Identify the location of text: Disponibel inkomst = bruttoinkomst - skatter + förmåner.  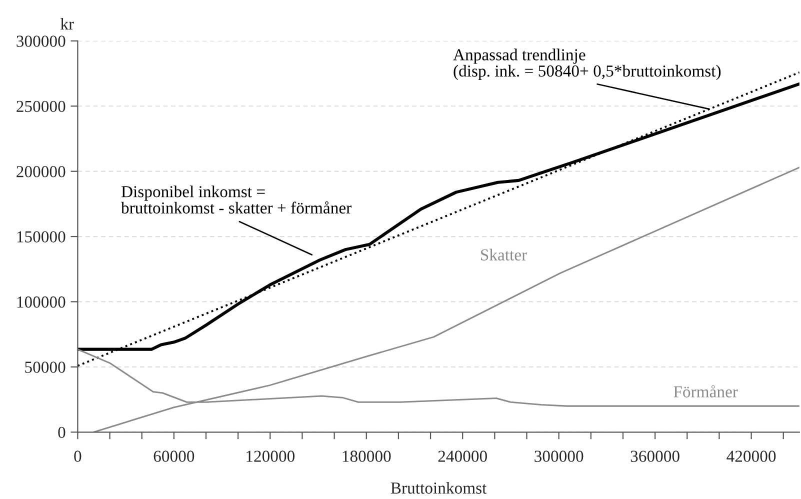
(236, 200).